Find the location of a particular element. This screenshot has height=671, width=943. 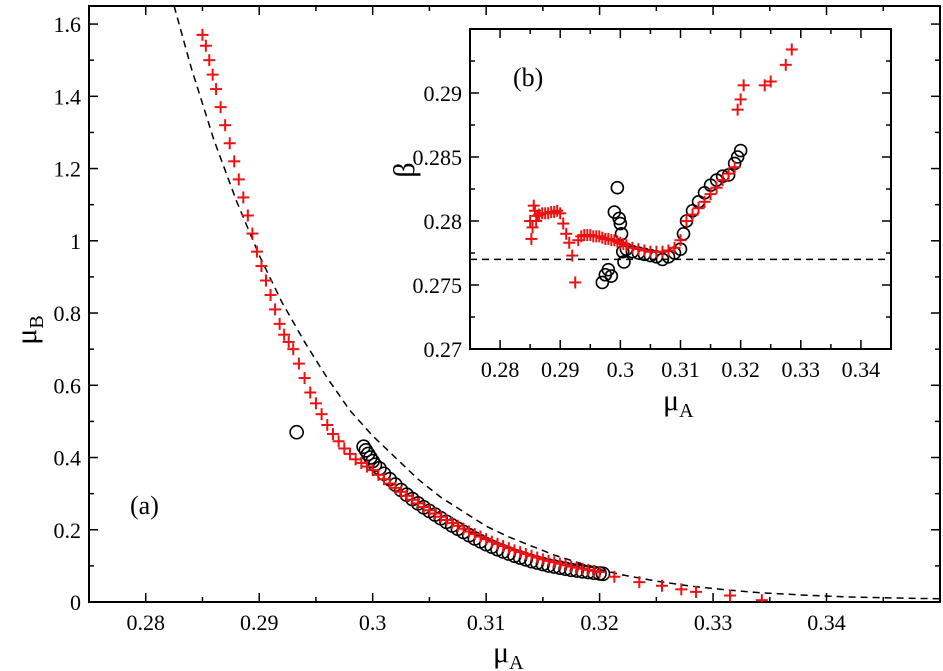

panel-b-x-title: μA is located at coordinates (678, 403).